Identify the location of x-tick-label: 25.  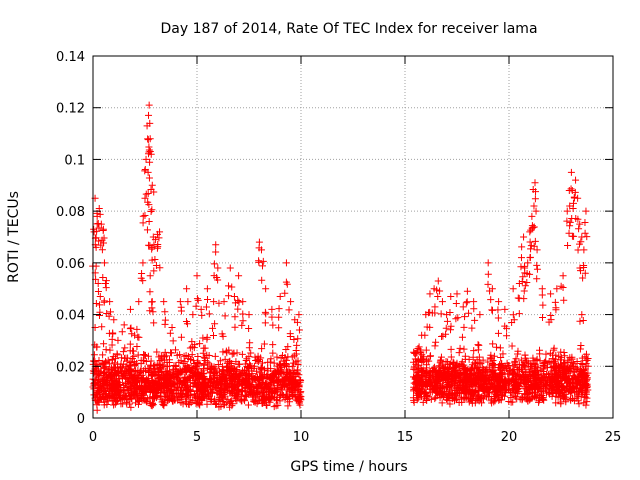
(613, 437).